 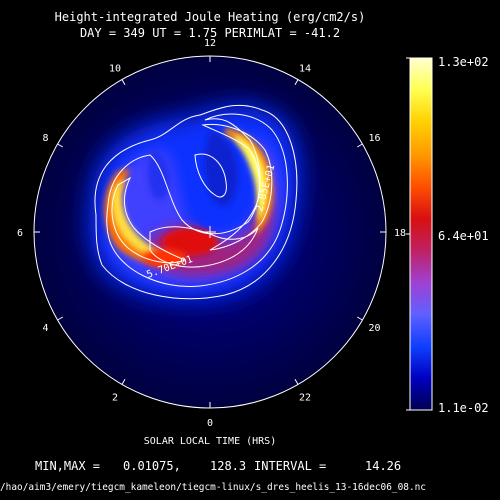 What do you see at coordinates (210, 441) in the screenshot?
I see `x-axis-label: SOLAR LOCAL TIME (HRS)` at bounding box center [210, 441].